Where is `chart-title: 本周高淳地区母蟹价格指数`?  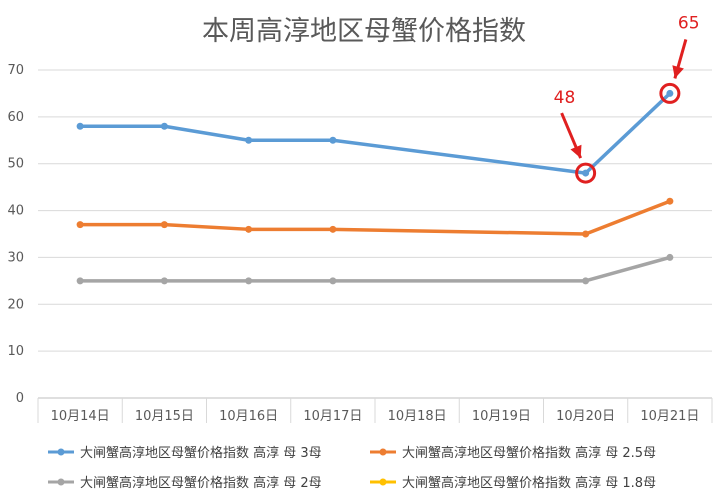
chart-title: 本周高淳地区母蟹价格指数 is located at coordinates (364, 31).